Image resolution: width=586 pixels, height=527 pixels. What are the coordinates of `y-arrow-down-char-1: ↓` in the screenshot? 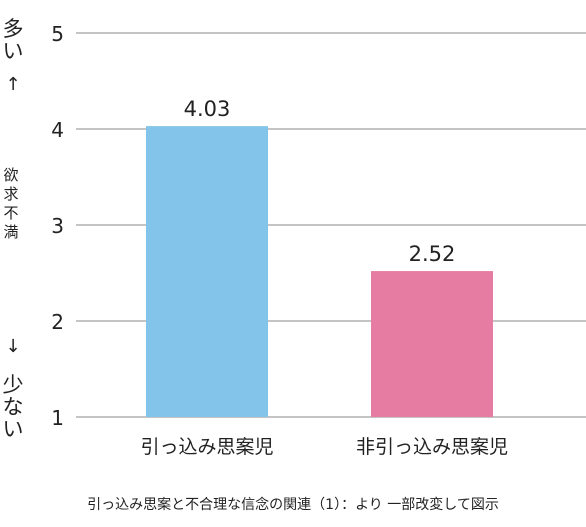 It's located at (12, 346).